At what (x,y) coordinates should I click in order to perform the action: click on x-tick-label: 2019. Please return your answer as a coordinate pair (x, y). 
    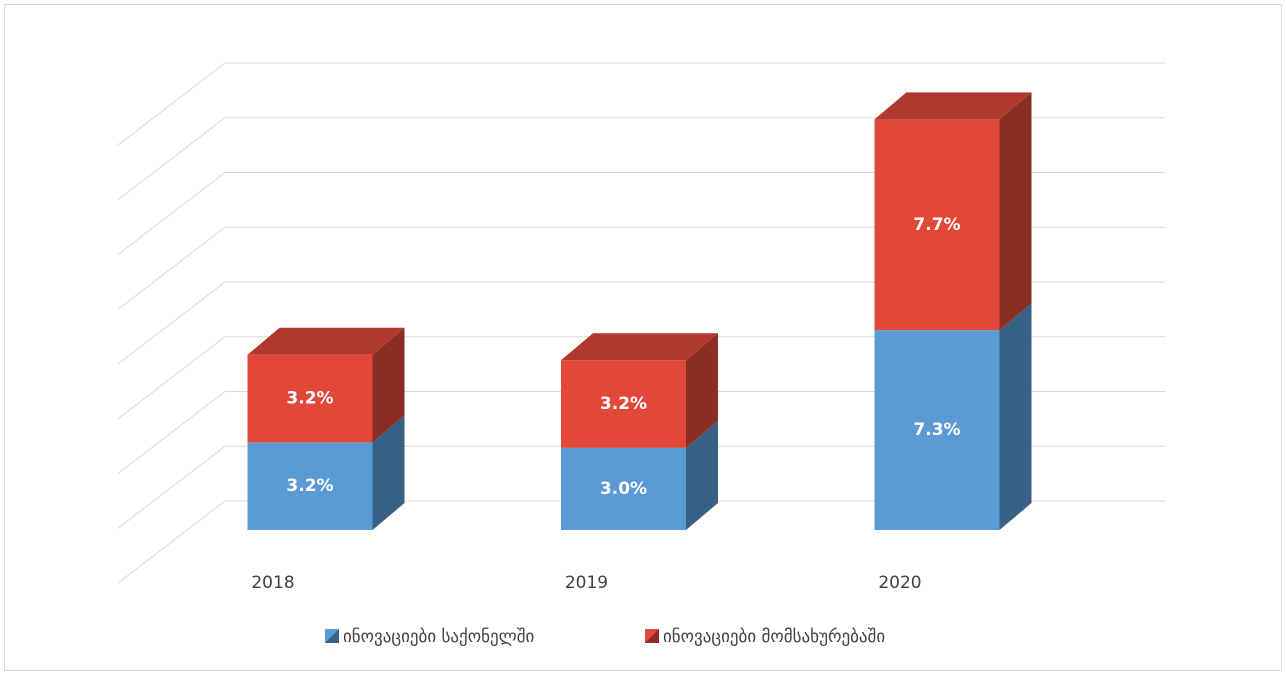
    Looking at the image, I should click on (586, 583).